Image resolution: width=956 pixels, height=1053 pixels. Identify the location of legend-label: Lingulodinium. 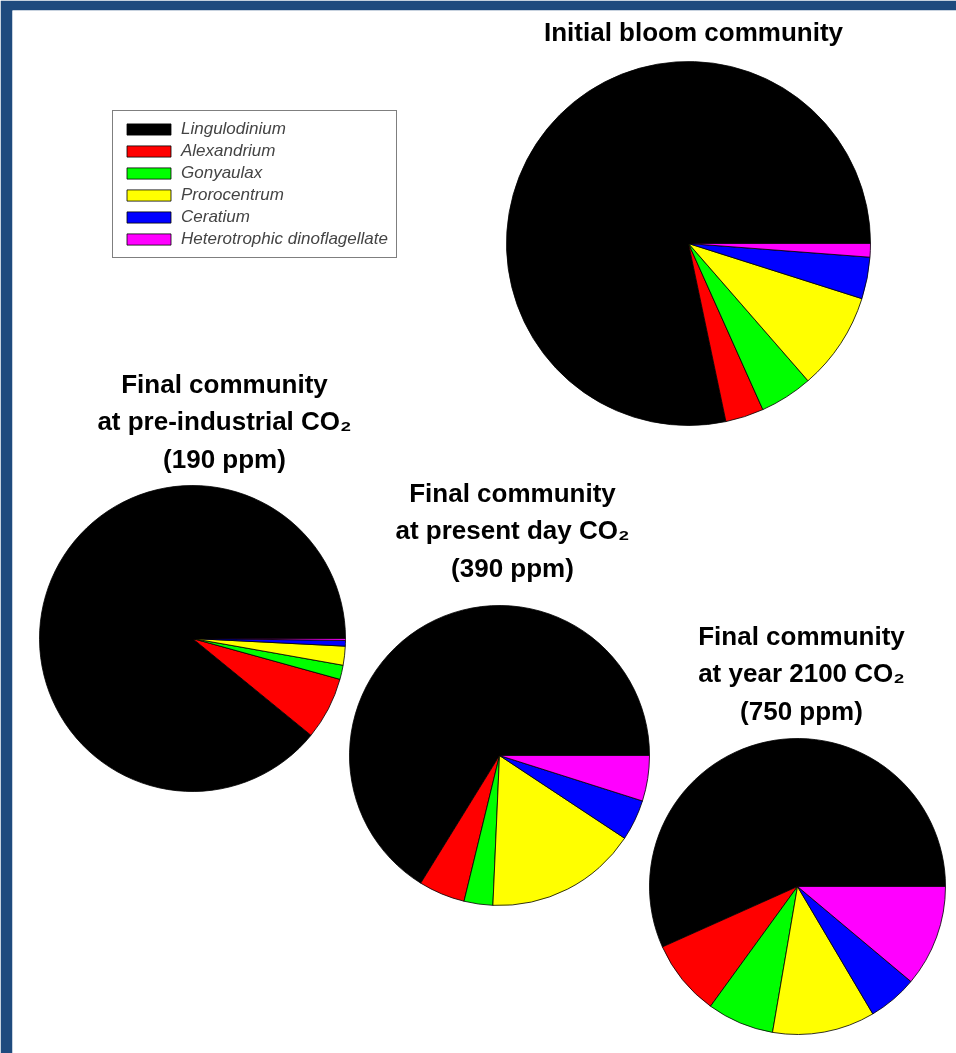
(233, 129).